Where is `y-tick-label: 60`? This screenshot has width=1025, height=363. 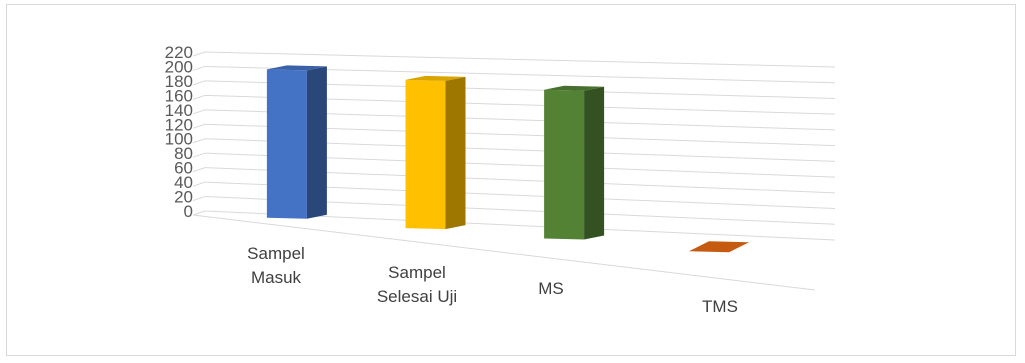
y-tick-label: 60 is located at coordinates (183, 168).